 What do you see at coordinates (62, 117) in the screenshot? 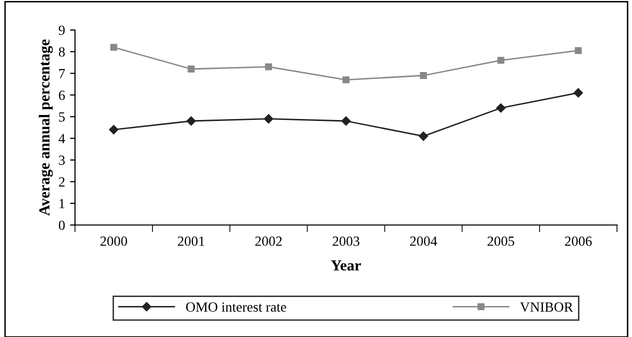
I see `y-tick-label: 5` at bounding box center [62, 117].